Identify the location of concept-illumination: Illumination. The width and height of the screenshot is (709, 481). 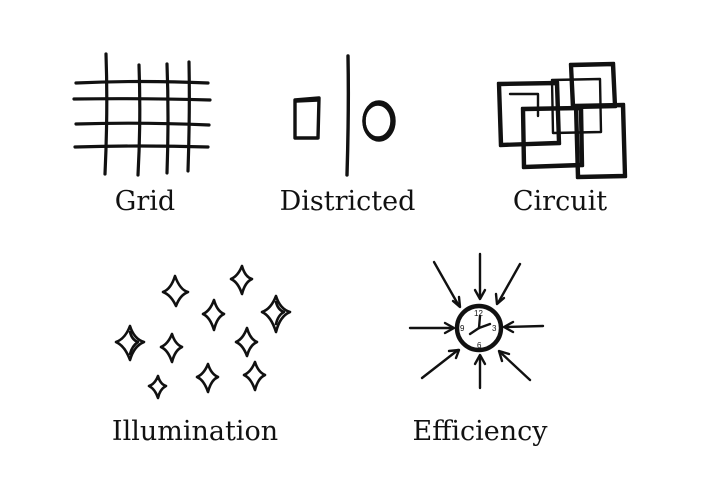
(205, 355).